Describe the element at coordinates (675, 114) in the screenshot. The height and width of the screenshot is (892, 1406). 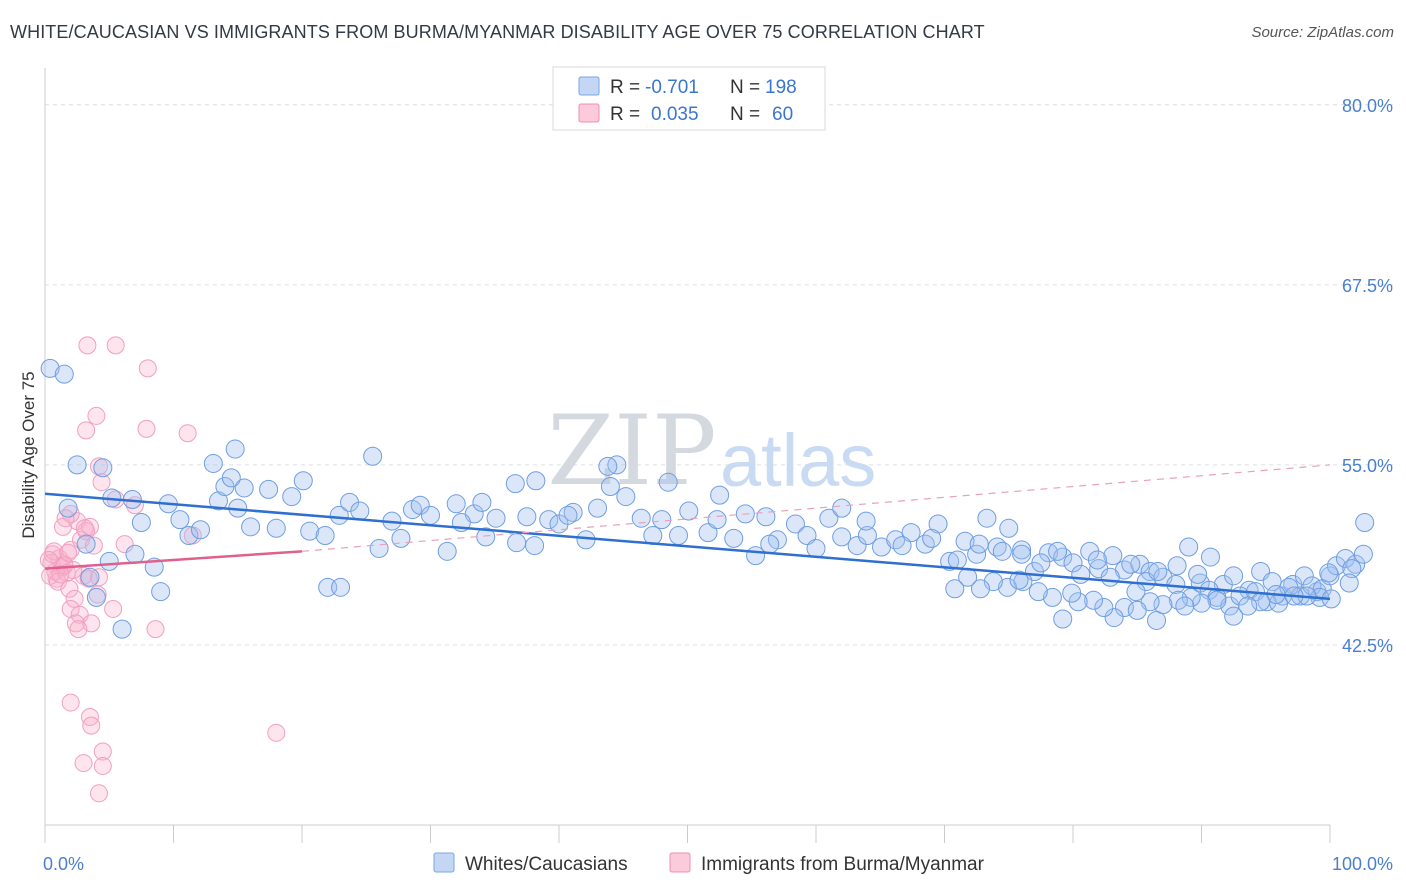
I see `legend-r-value-2: 0.035` at that location.